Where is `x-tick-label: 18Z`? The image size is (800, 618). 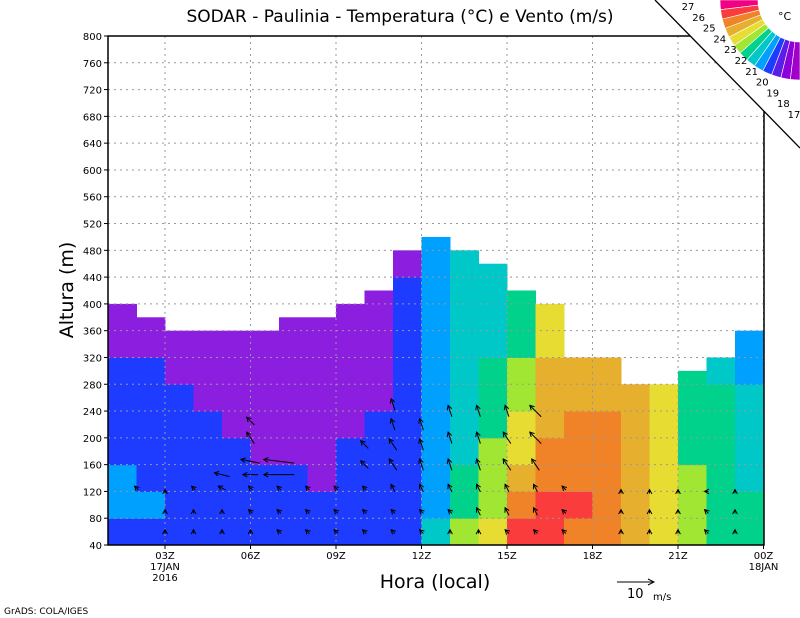 x-tick-label: 18Z is located at coordinates (593, 556).